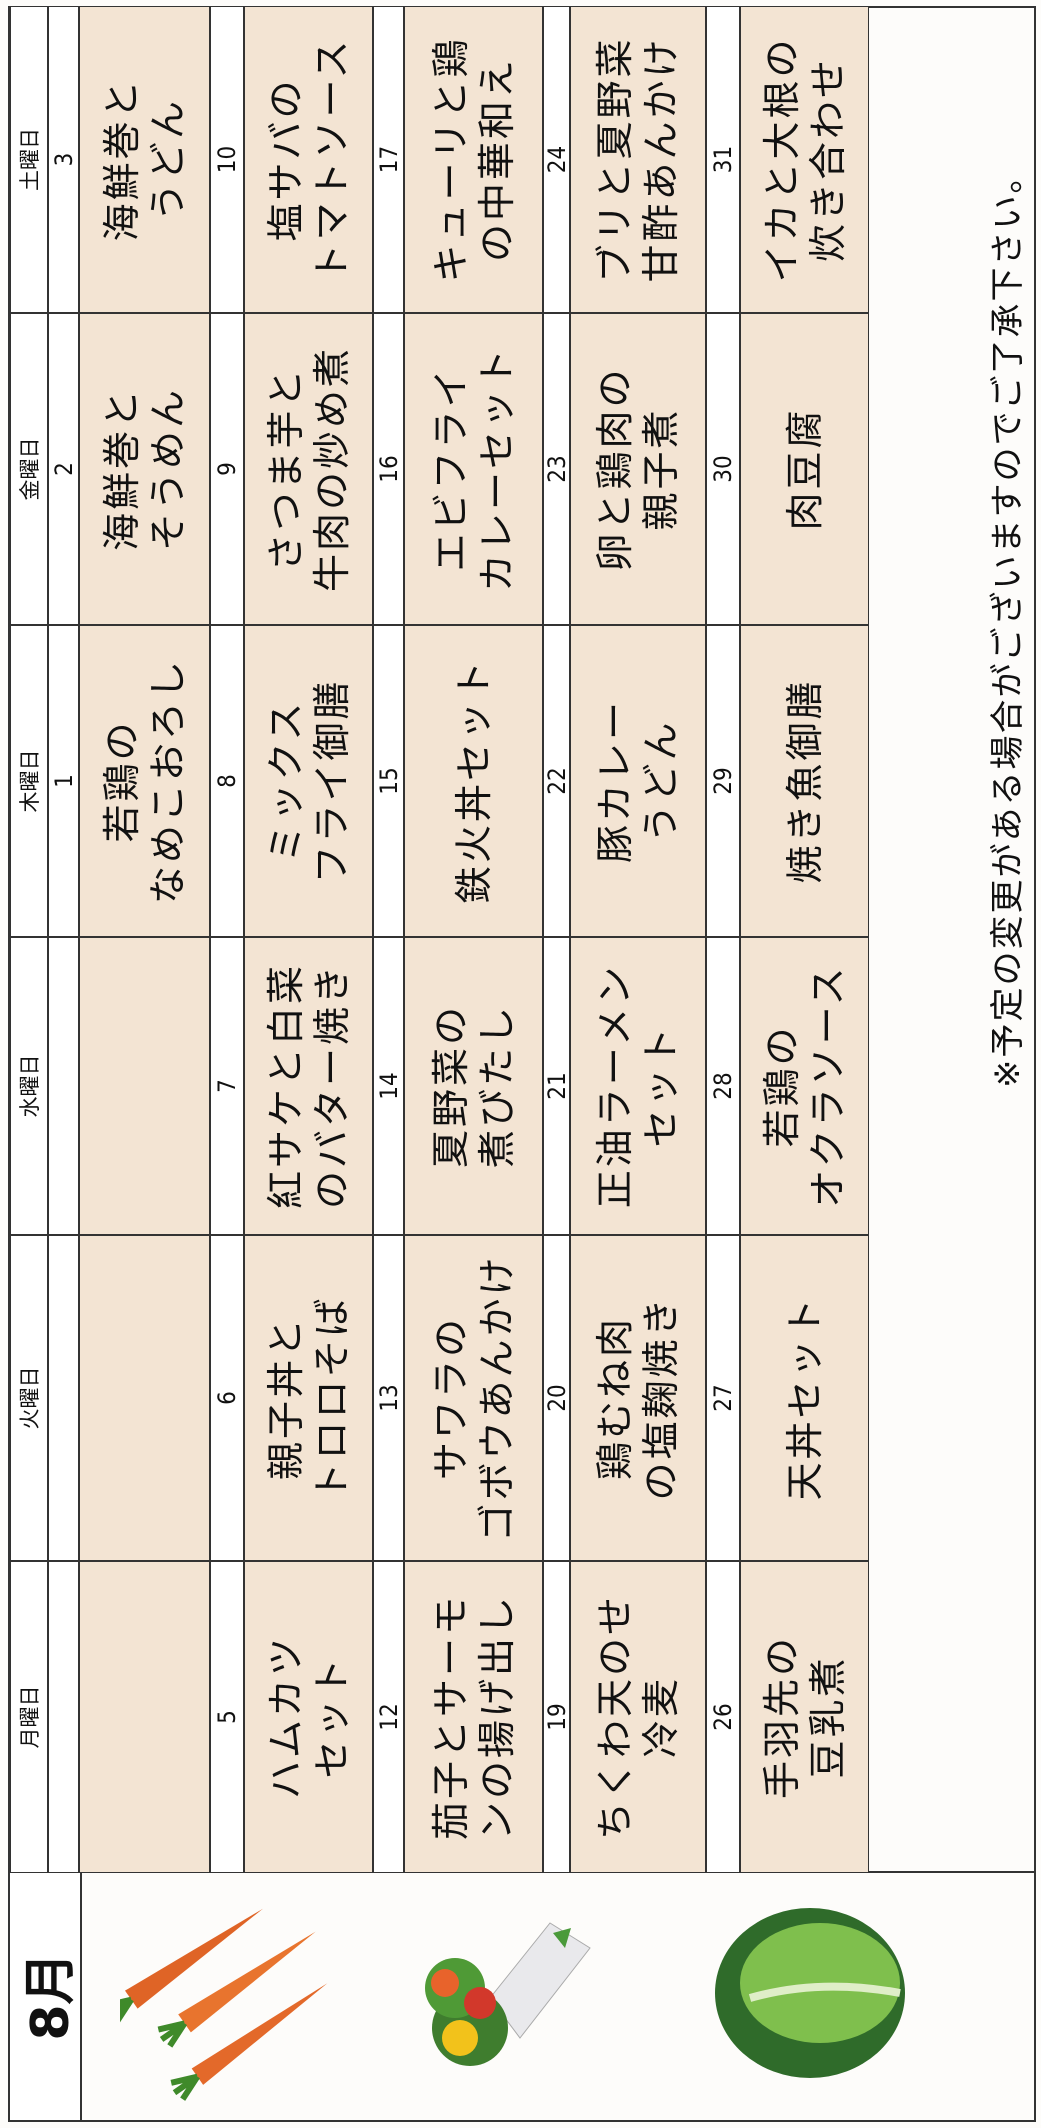 This screenshot has width=1041, height=2128. I want to click on menu-cell: エビフライ カレーセット, so click(473, 469).